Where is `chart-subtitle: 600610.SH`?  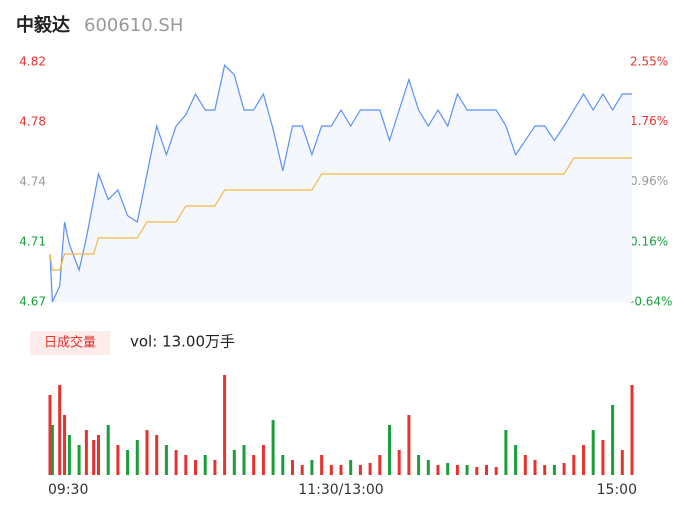
chart-subtitle: 600610.SH is located at coordinates (133, 25).